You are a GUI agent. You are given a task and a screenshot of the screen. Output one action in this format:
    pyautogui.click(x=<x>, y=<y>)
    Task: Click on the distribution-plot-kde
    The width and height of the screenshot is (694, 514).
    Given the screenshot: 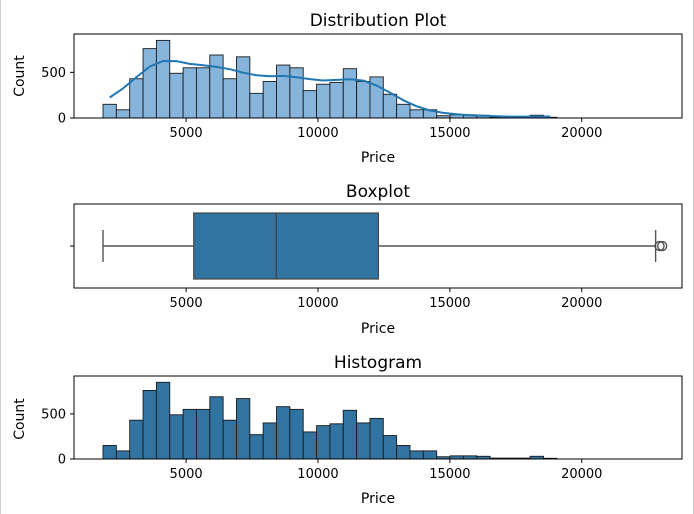 What is the action you would take?
    pyautogui.click(x=330, y=89)
    